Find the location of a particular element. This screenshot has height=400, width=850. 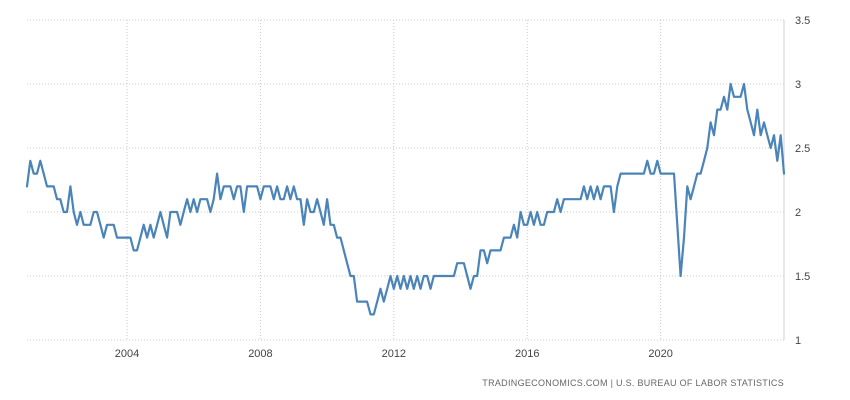

y-tick-label: 1.5 is located at coordinates (802, 277).